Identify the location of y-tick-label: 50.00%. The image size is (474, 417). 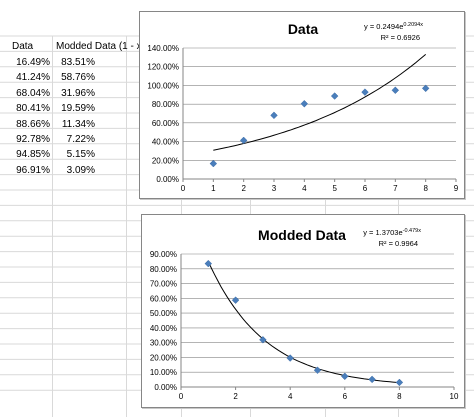
(163, 313).